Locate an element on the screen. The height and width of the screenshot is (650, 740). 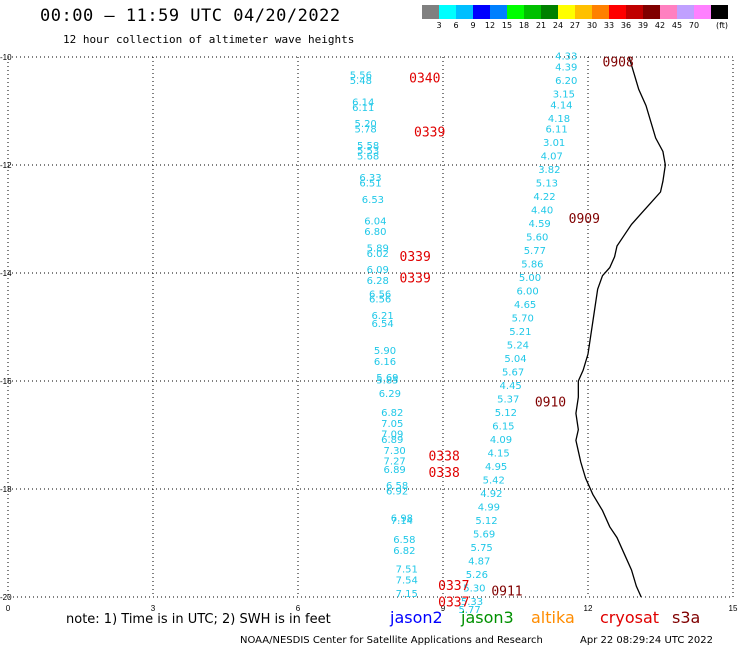
wave-height-value: 5.68 is located at coordinates (368, 157).